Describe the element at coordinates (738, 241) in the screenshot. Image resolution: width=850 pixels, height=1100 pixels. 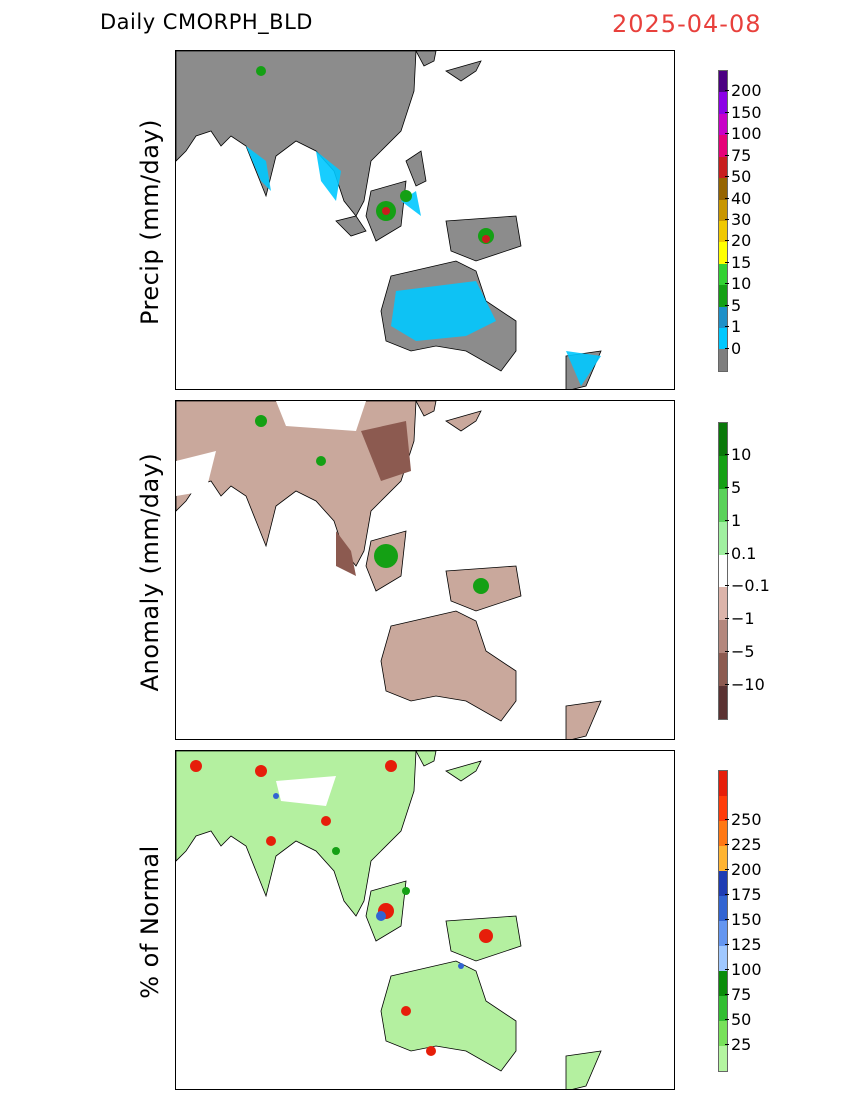
I see `colorbar-tick-label: 20` at that location.